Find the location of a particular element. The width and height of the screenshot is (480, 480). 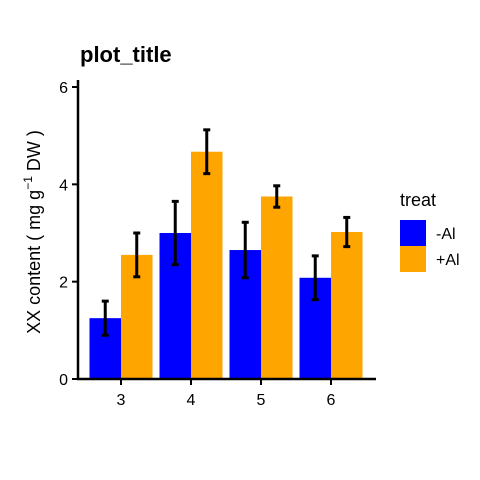

error-bar-+Al-5 is located at coordinates (277, 196).